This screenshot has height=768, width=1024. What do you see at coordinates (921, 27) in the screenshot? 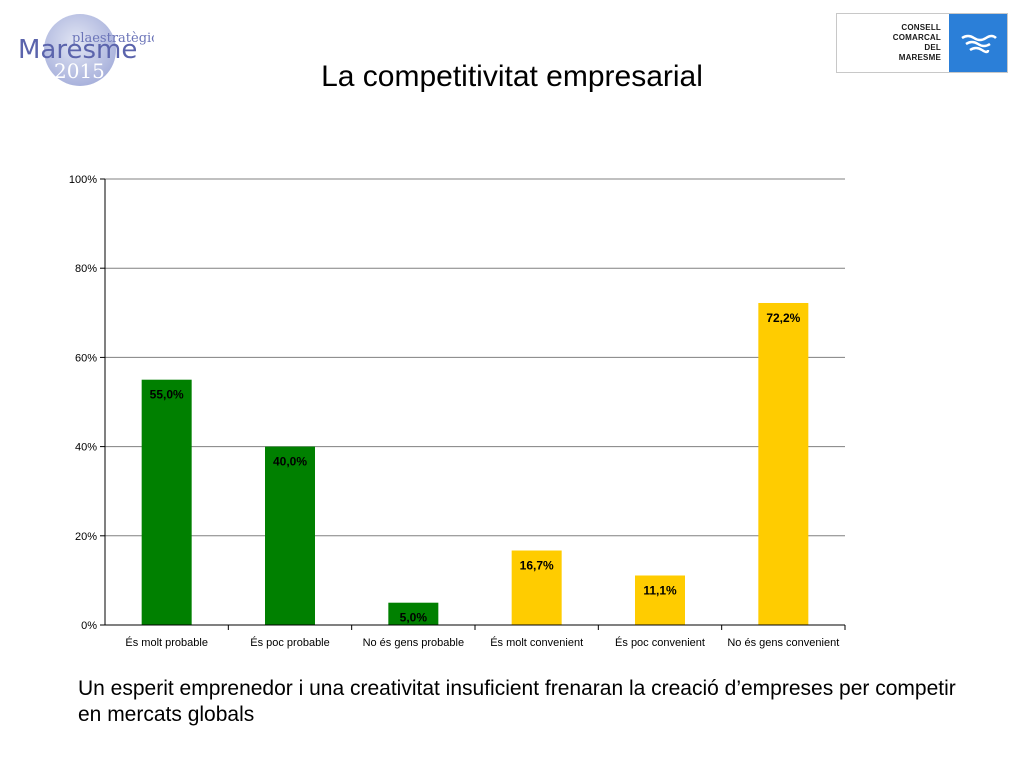
I see `council-line: CONSELL` at bounding box center [921, 27].